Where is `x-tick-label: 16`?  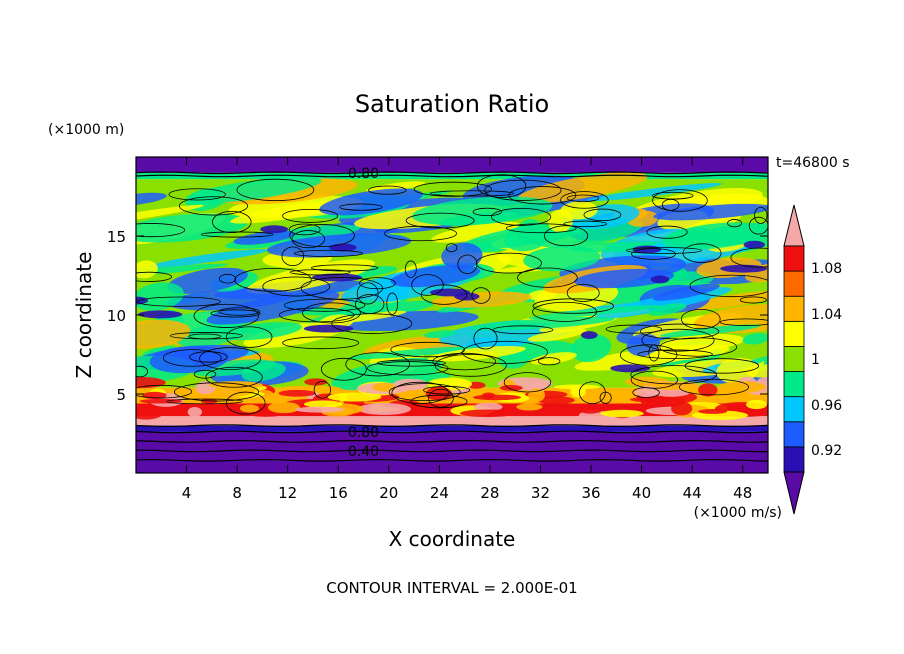 x-tick-label: 16 is located at coordinates (338, 493).